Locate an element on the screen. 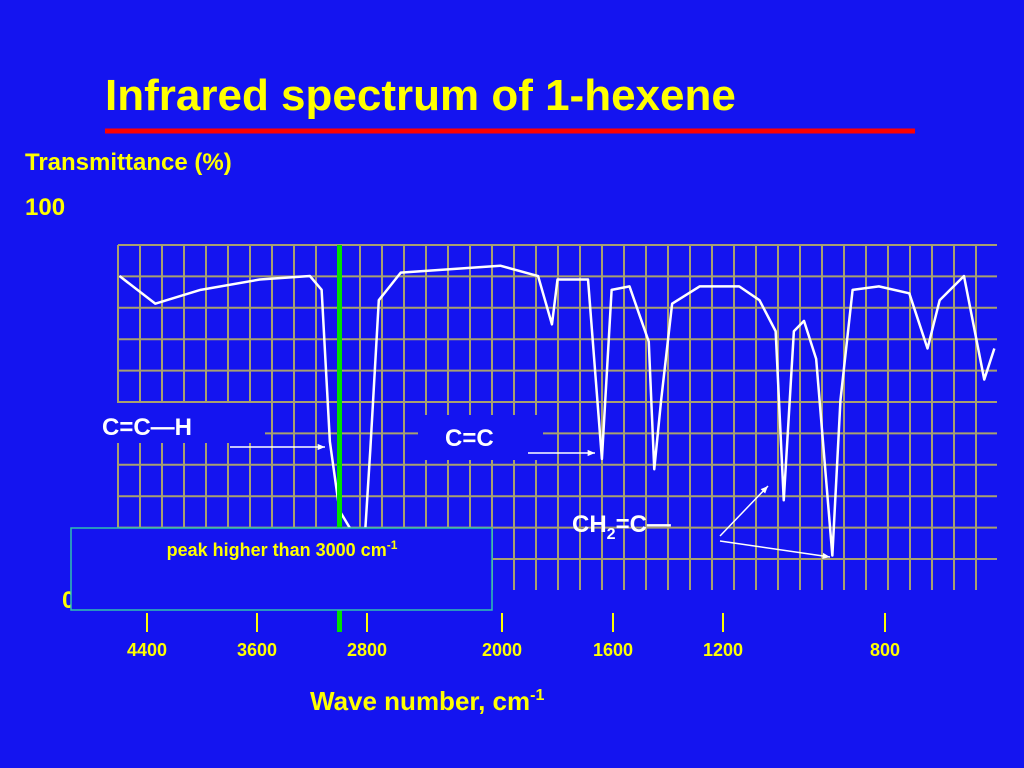 The width and height of the screenshot is (1024, 768). x-tick-label: 1200 is located at coordinates (723, 650).